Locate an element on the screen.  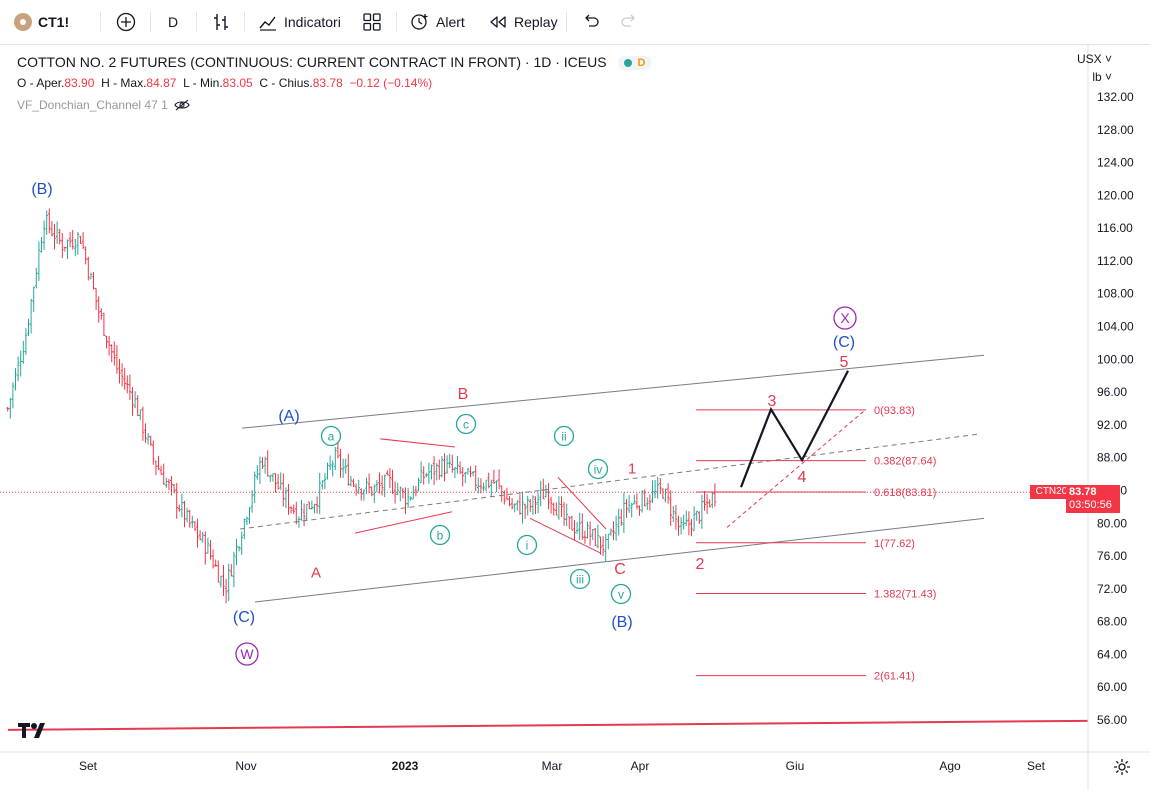
redo-icon is located at coordinates (628, 20).